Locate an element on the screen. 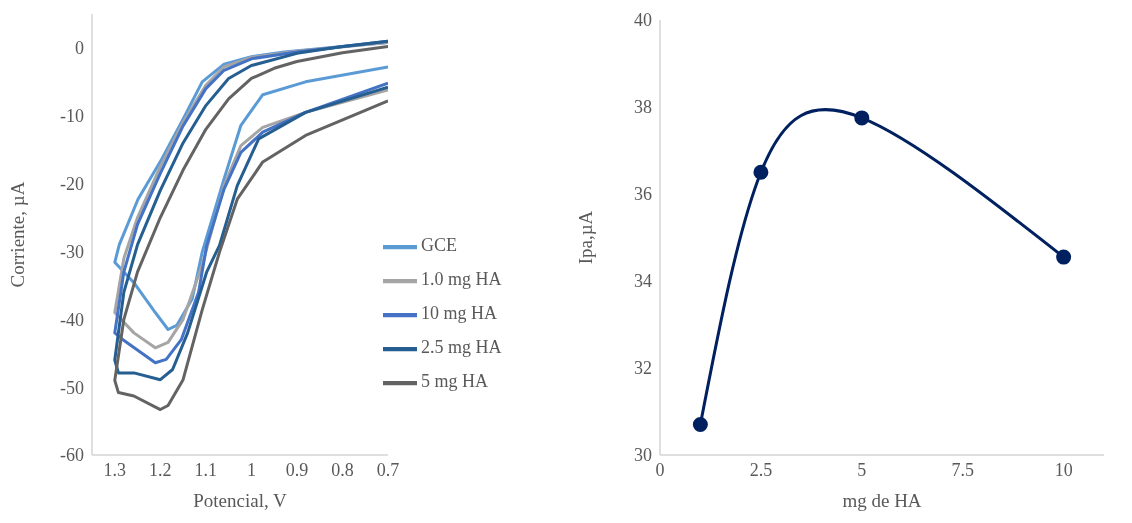 The height and width of the screenshot is (523, 1132). x-tick-label: 1.1 is located at coordinates (206, 469).